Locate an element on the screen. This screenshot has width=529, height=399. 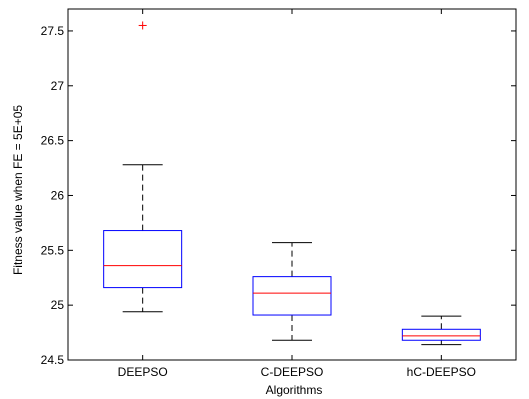
box-deepso is located at coordinates (143, 167).